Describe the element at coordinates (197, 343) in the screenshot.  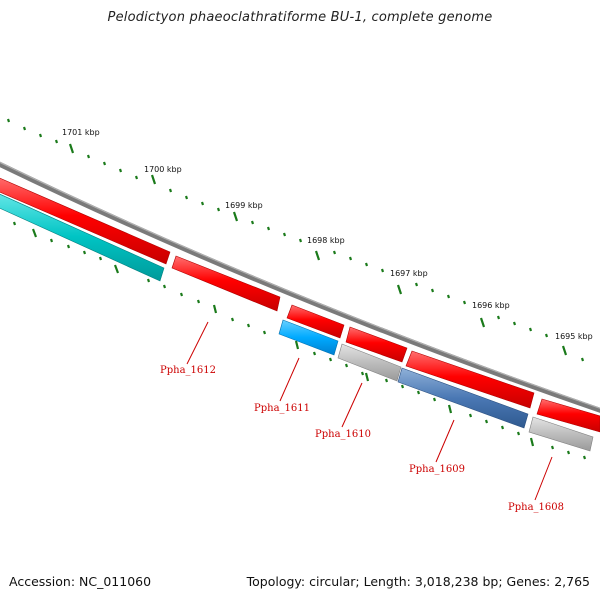
I see `callout-ppha1612` at that location.